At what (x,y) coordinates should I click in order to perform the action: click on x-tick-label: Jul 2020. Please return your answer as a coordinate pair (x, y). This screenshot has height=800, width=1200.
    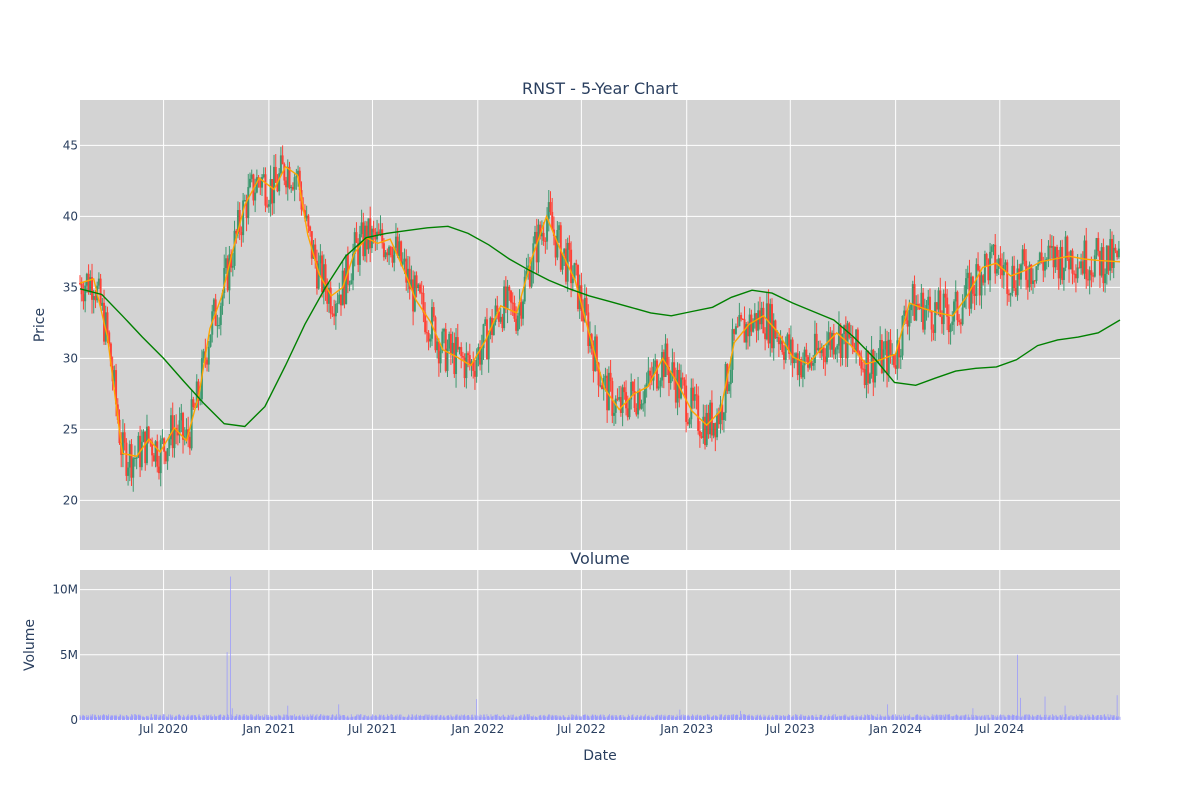
    Looking at the image, I should click on (163, 729).